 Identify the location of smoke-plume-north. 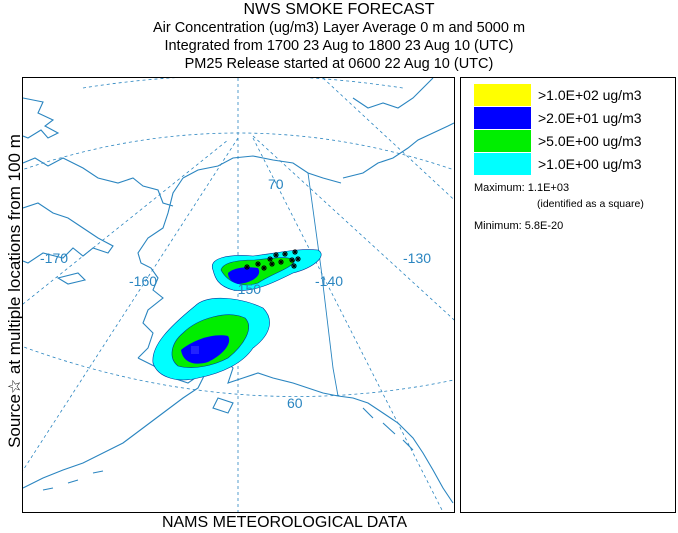
(266, 270).